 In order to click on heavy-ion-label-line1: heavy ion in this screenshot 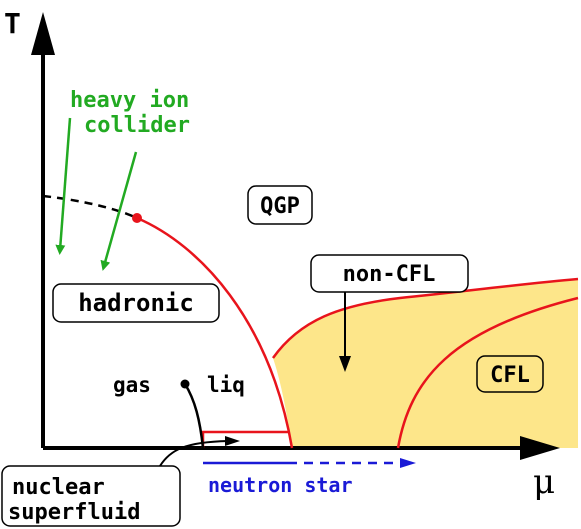, I will do `click(129, 100)`.